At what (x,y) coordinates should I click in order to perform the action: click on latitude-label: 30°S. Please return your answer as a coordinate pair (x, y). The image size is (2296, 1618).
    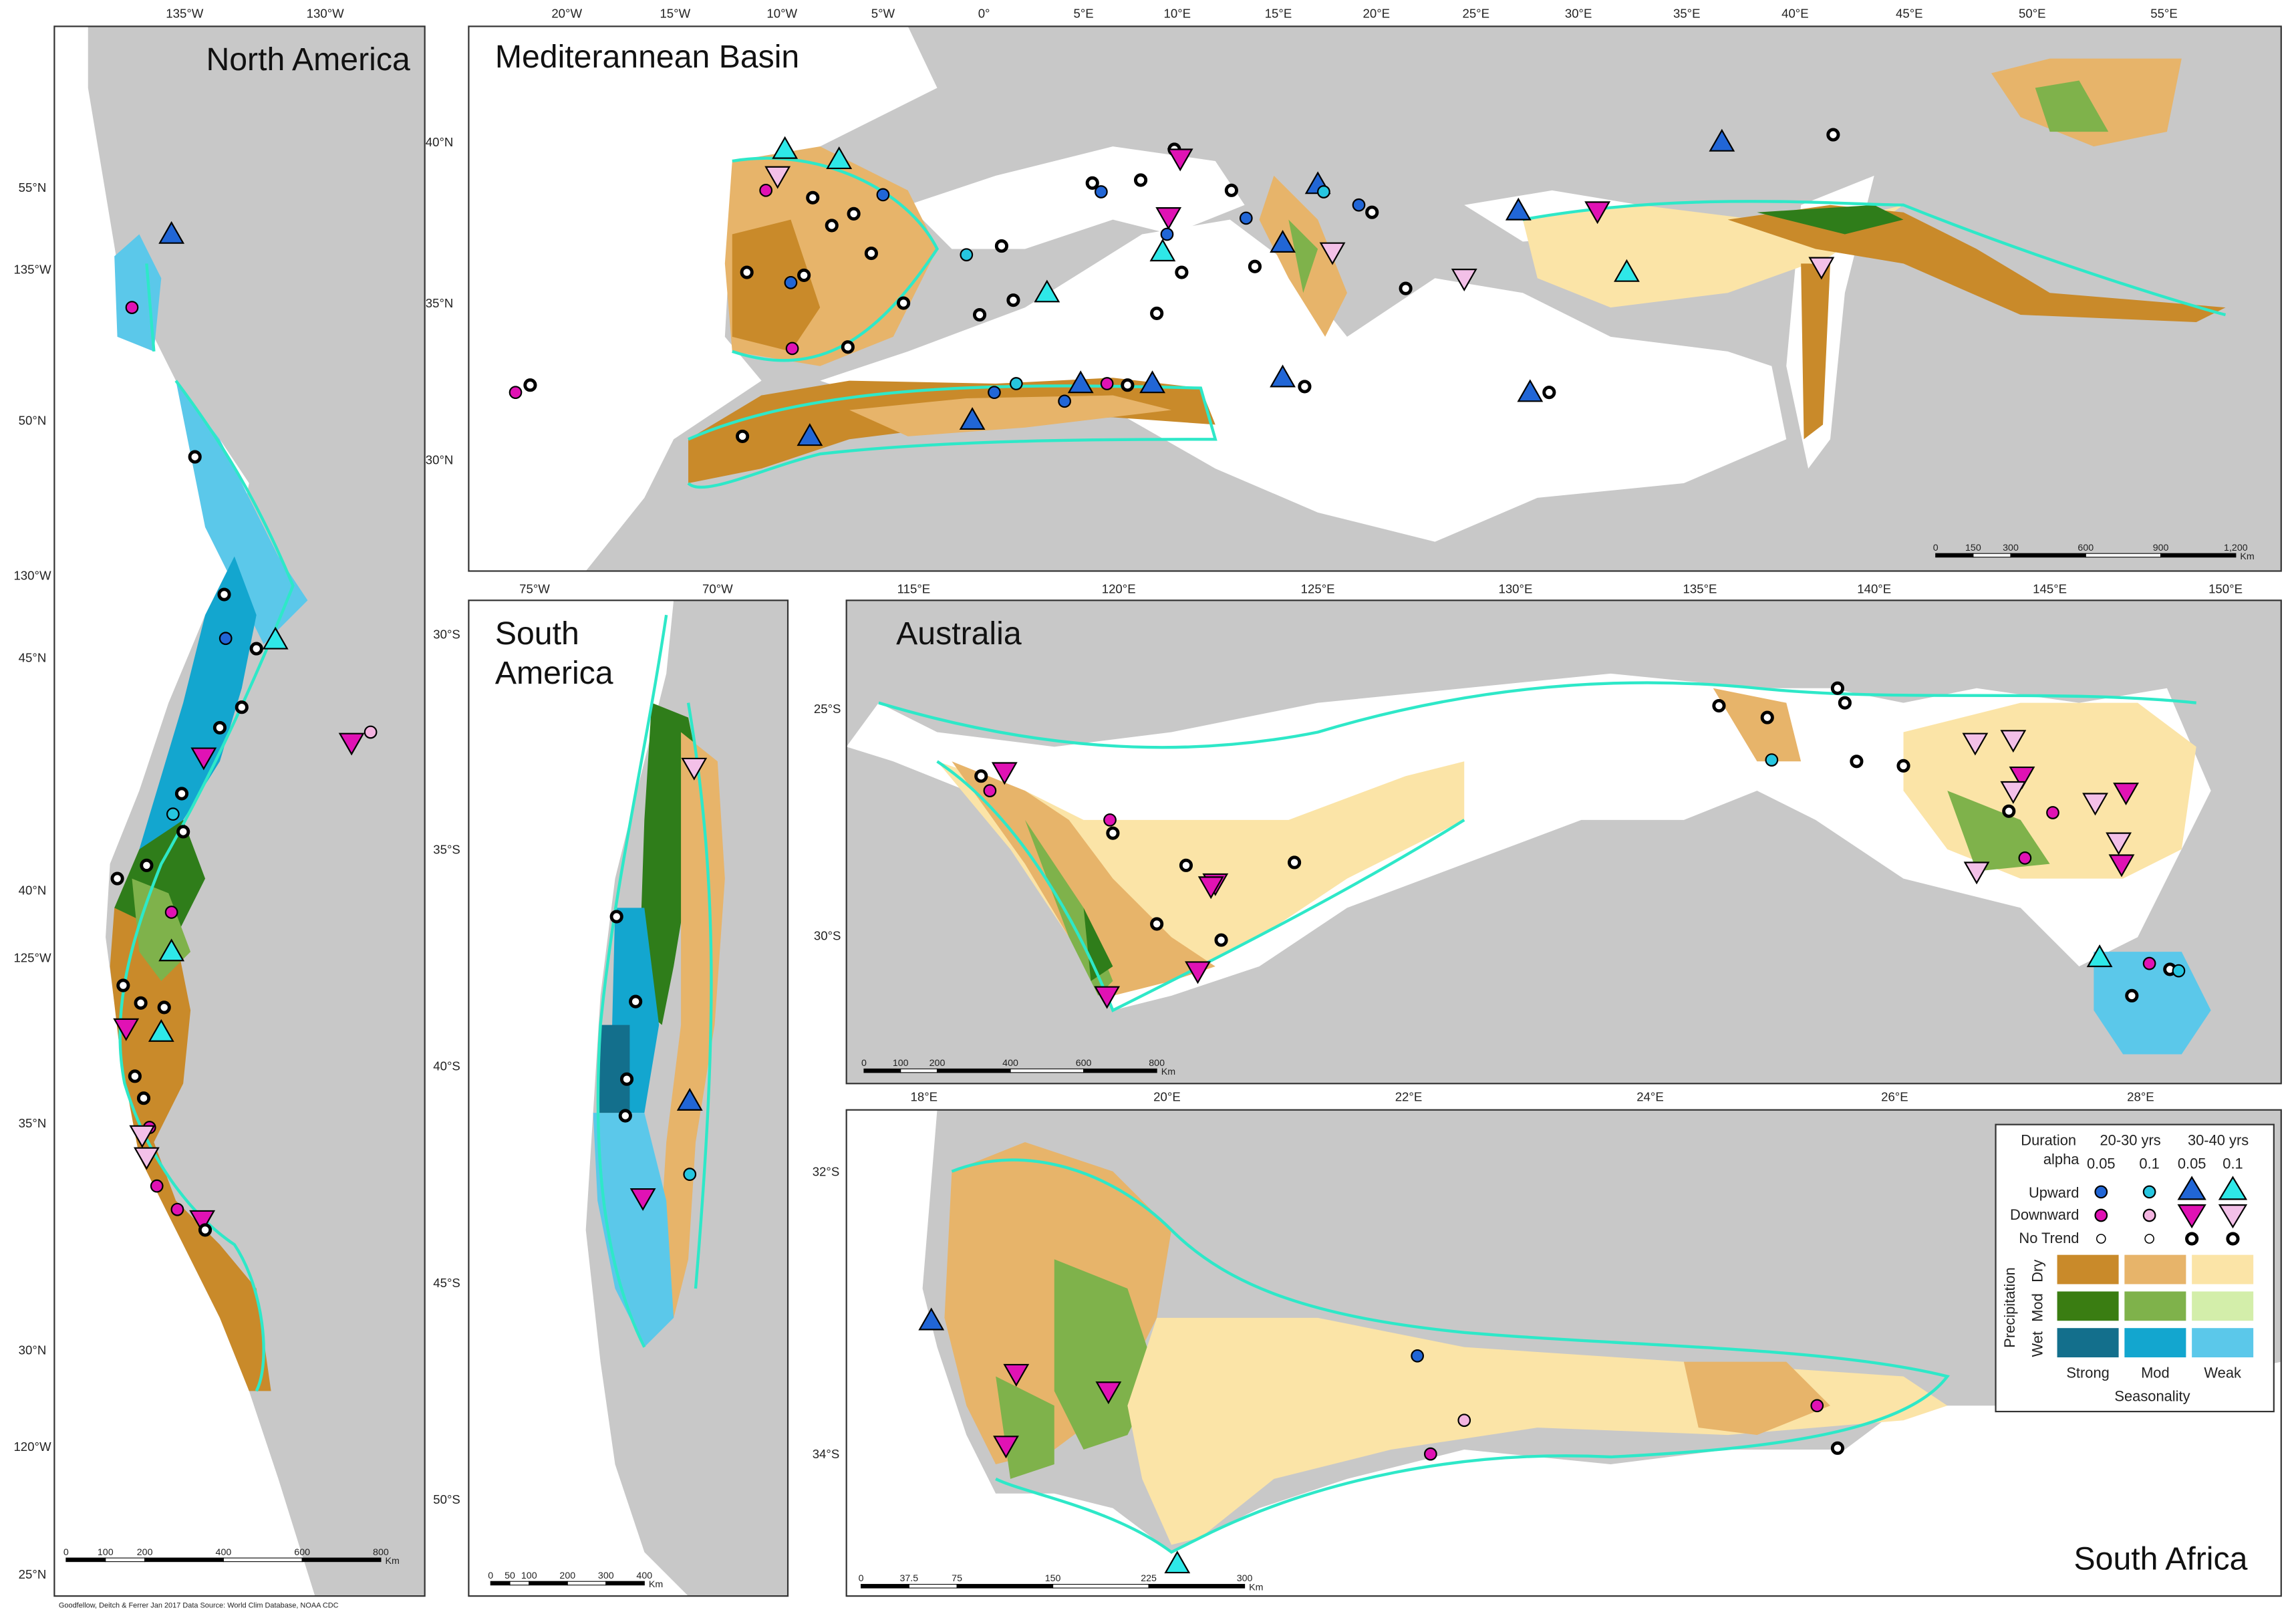
    Looking at the image, I should click on (827, 936).